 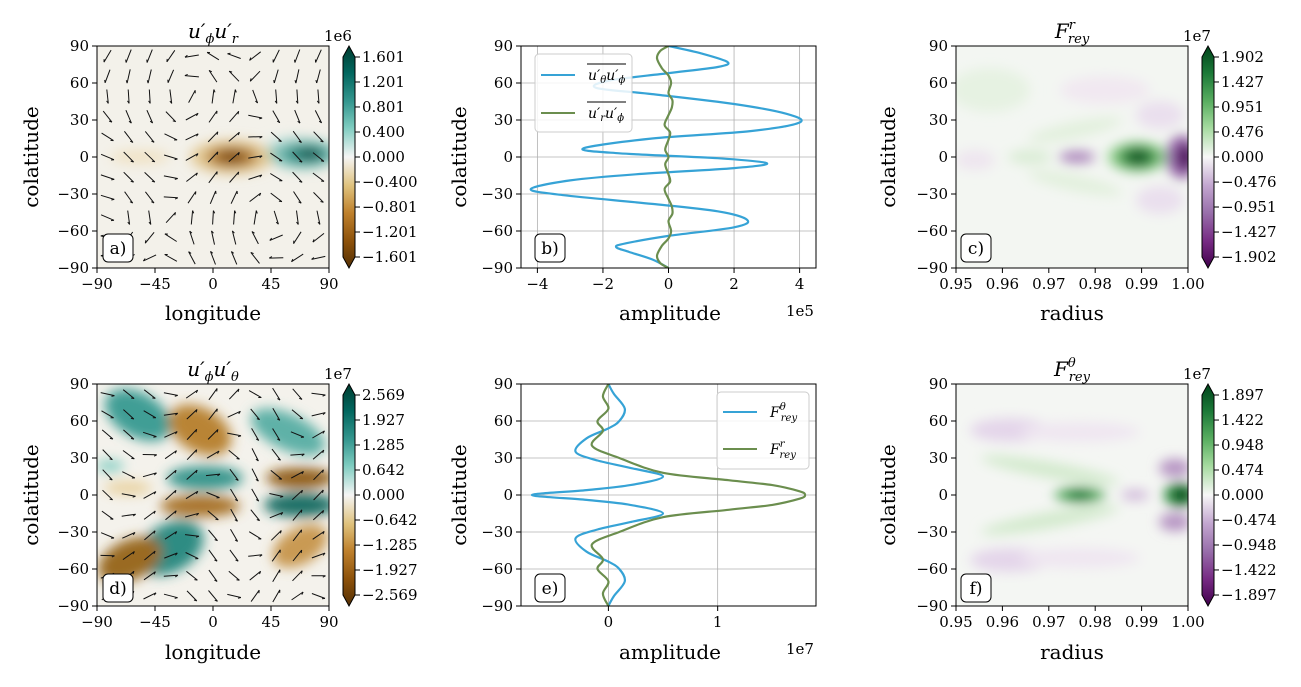 What do you see at coordinates (213, 284) in the screenshot?
I see `panel-a-xtick-label: 0` at bounding box center [213, 284].